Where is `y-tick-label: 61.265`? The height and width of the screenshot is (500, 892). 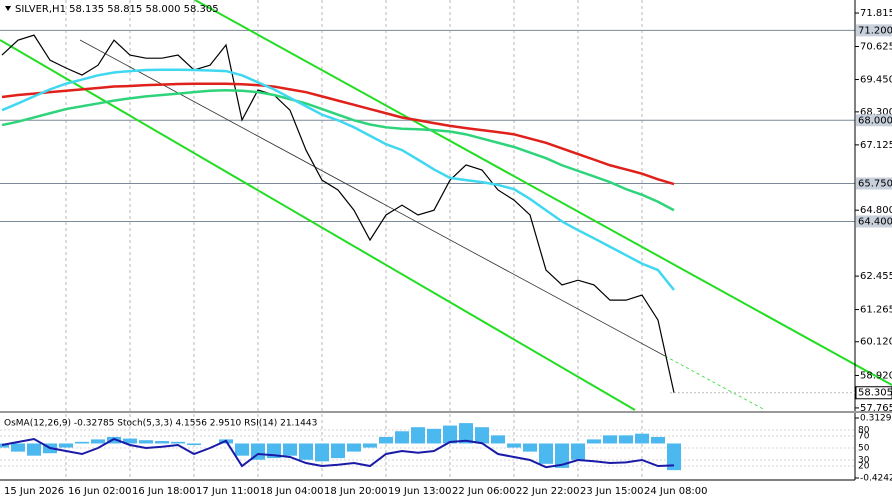 y-tick-label: 61.265 is located at coordinates (876, 310).